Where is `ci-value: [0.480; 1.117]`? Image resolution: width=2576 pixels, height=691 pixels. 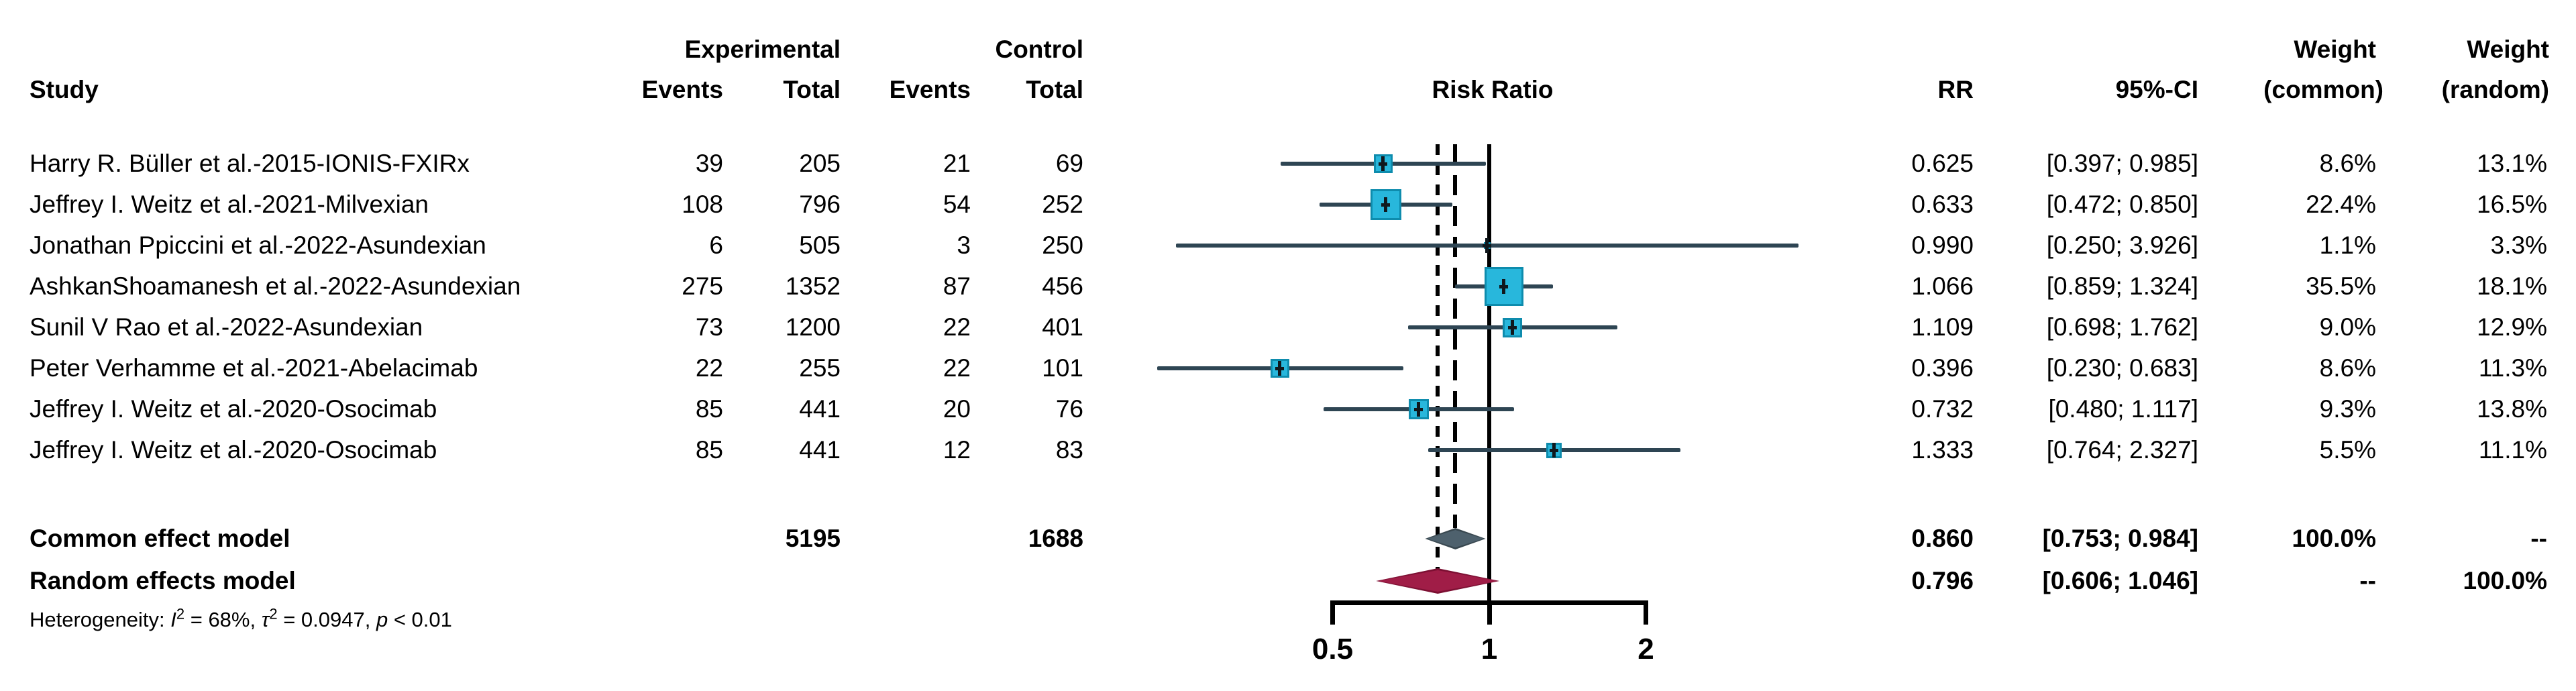
ci-value: [0.480; 1.117] is located at coordinates (2123, 409).